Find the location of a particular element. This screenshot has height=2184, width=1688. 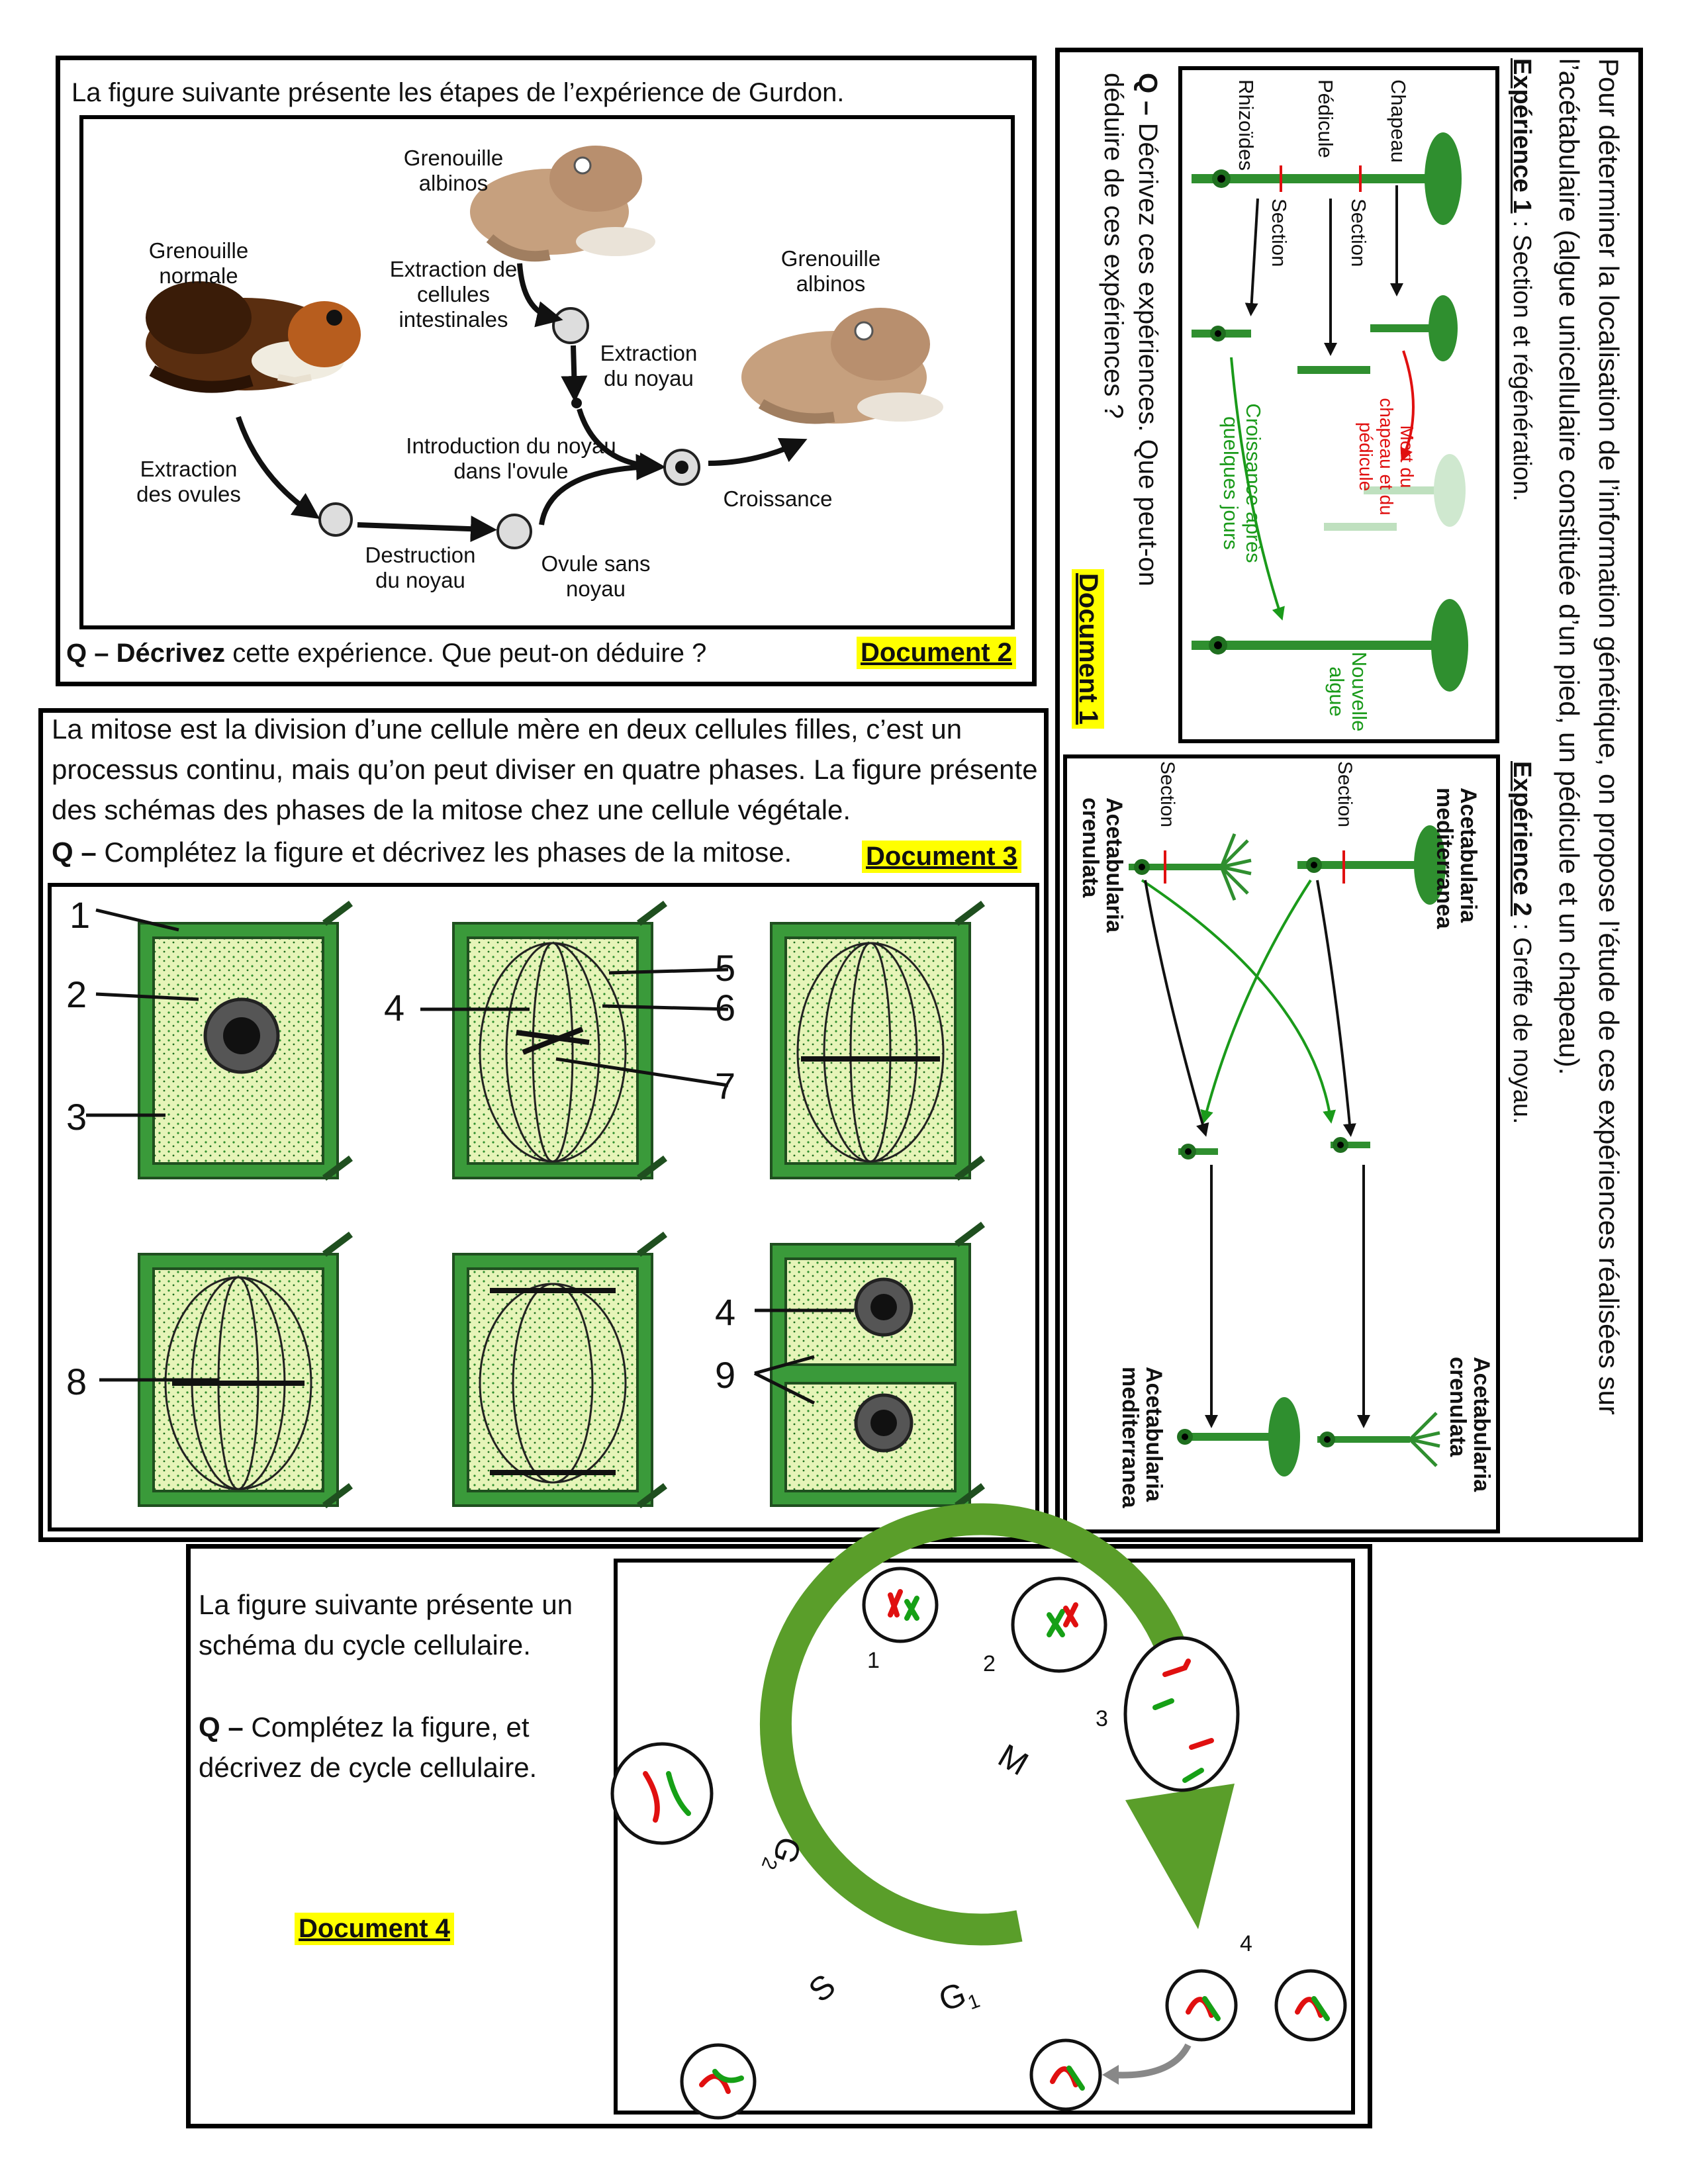

label-extraction-ovules: Extraction des ovules is located at coordinates (188, 481).